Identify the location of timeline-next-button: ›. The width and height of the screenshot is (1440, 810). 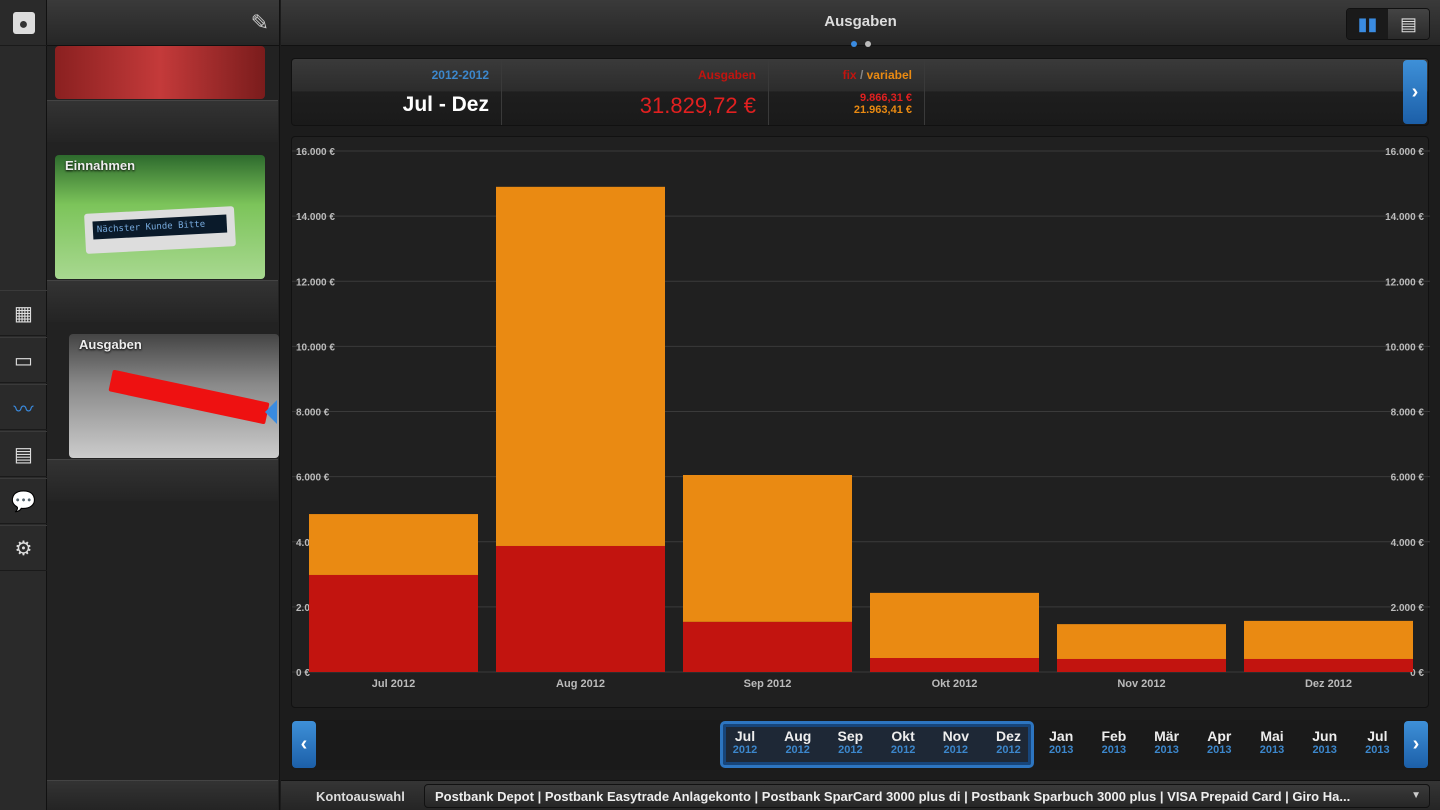
(1416, 744).